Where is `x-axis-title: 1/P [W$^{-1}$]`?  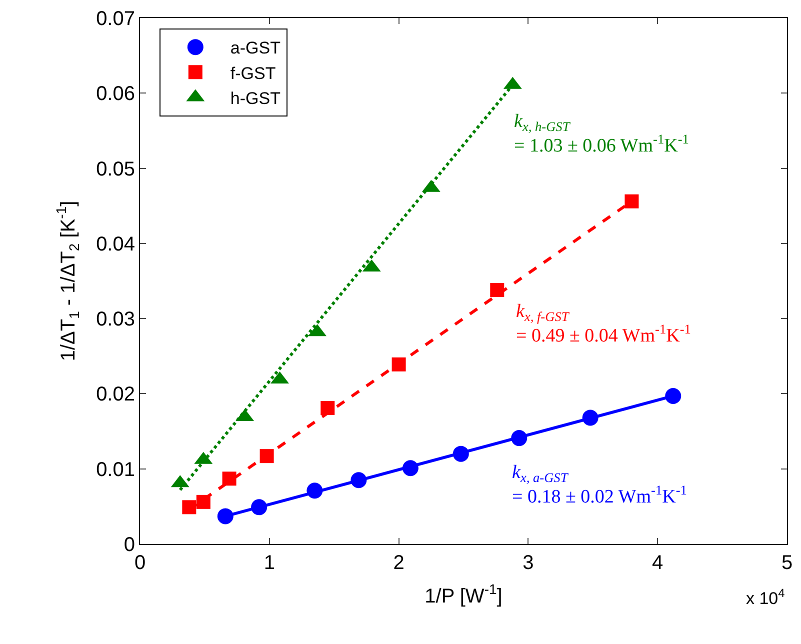 x-axis-title: 1/P [W$^{-1}$] is located at coordinates (463, 594).